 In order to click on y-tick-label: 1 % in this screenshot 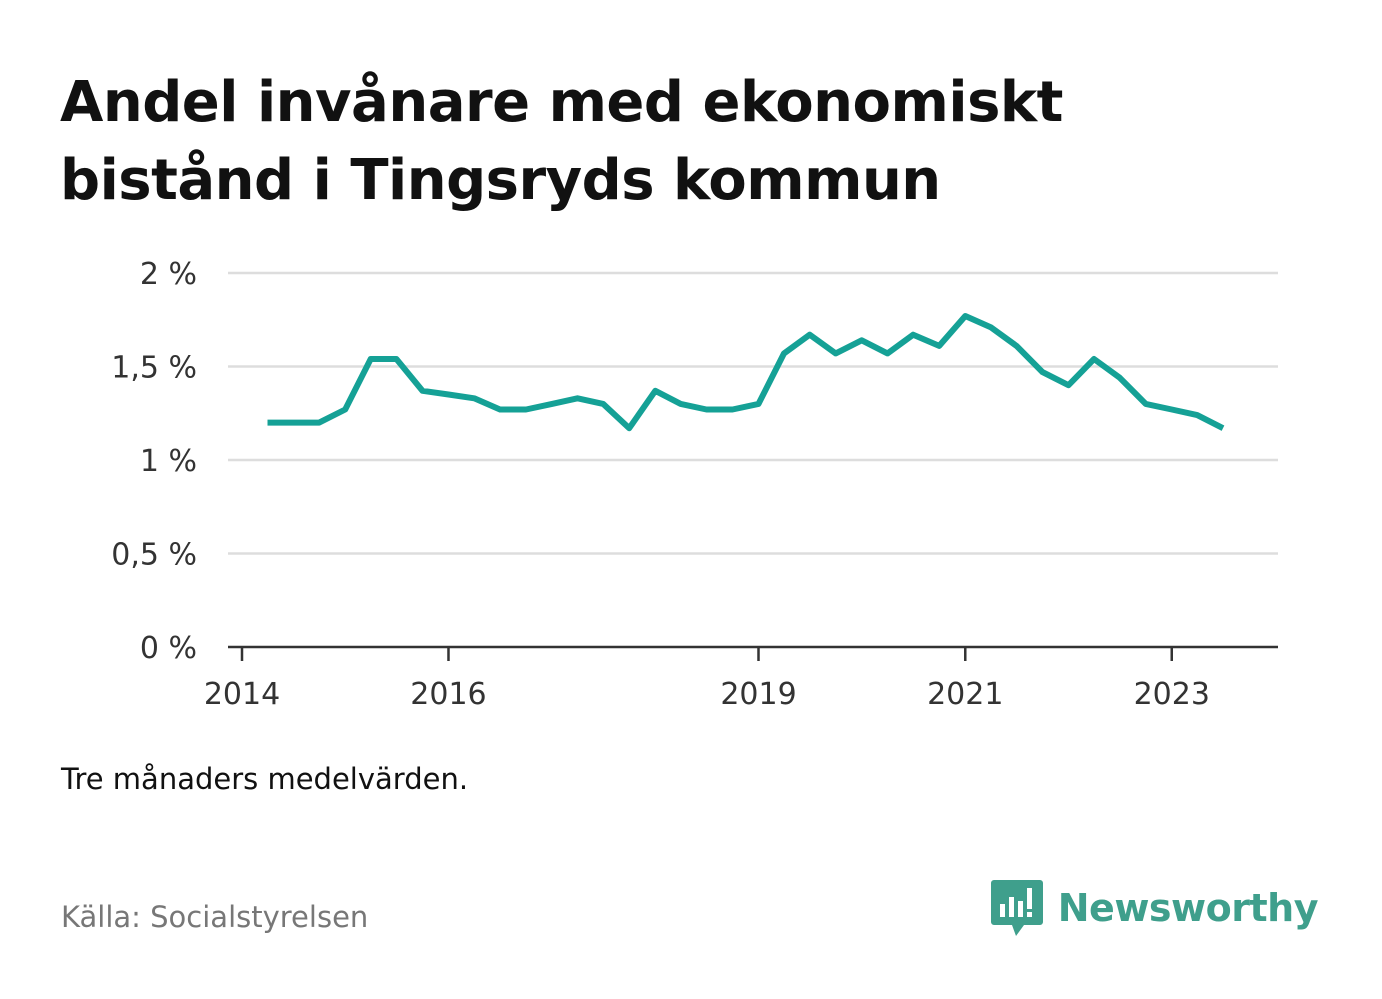, I will do `click(168, 461)`.